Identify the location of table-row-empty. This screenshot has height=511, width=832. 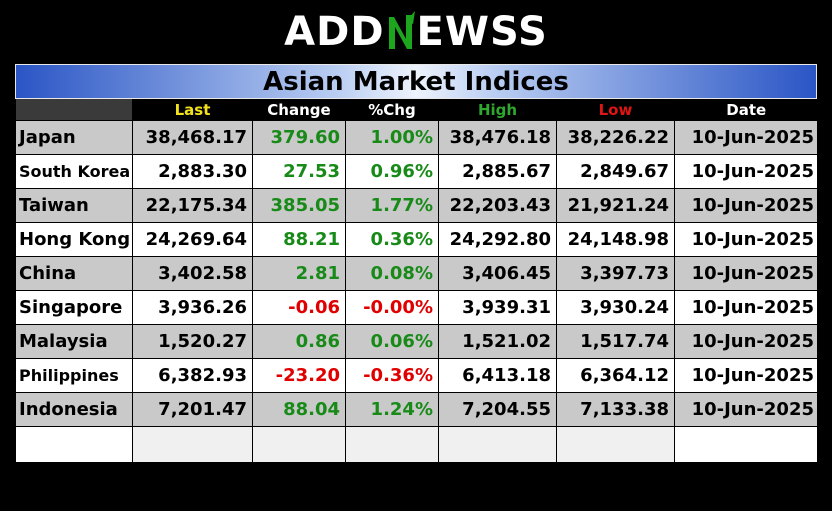
(416, 444).